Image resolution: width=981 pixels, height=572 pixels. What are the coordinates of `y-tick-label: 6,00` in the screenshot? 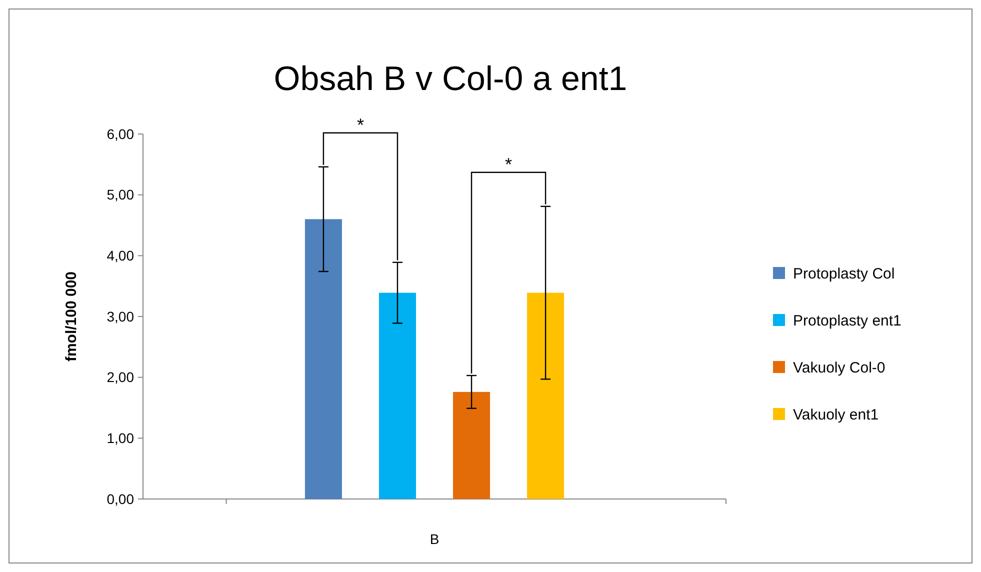 It's located at (120, 134).